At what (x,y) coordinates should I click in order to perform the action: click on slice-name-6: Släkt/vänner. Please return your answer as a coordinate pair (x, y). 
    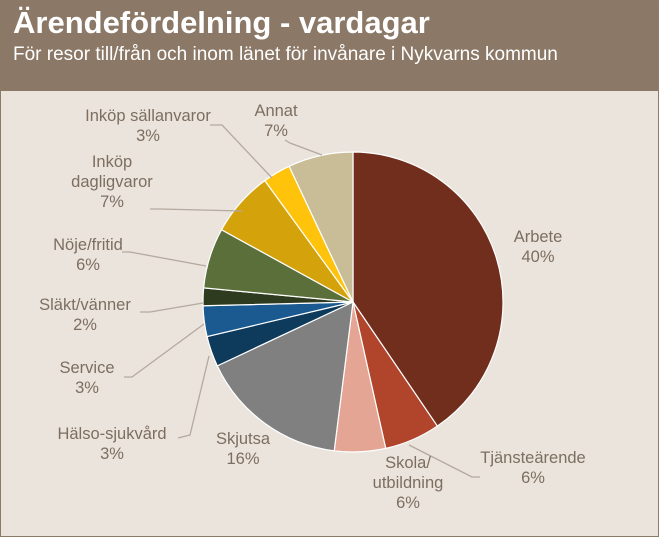
    Looking at the image, I should click on (85, 305).